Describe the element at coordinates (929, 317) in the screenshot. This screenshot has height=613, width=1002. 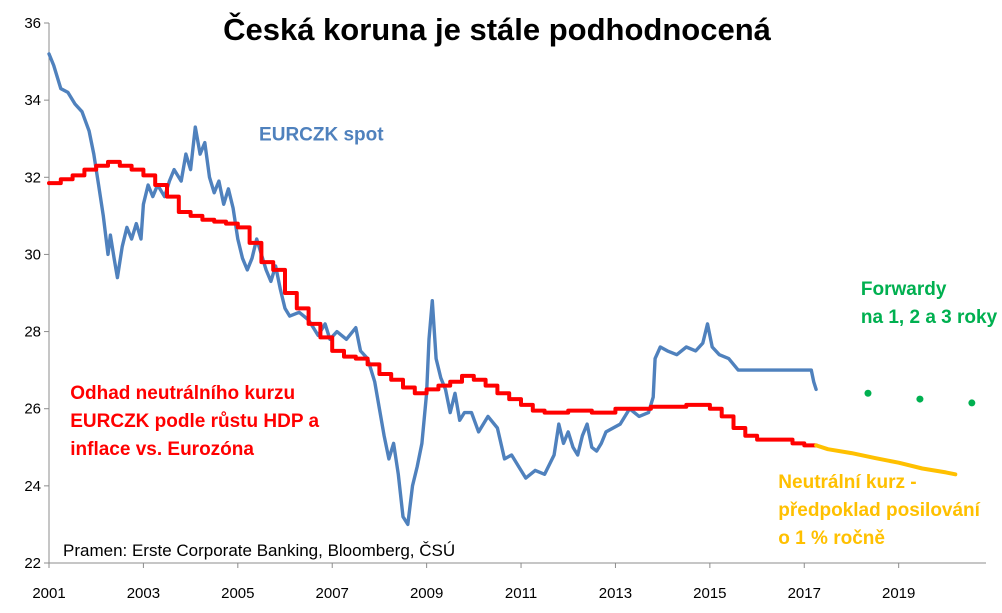
I see `annotation-line: na 1, 2 a 3 roky` at that location.